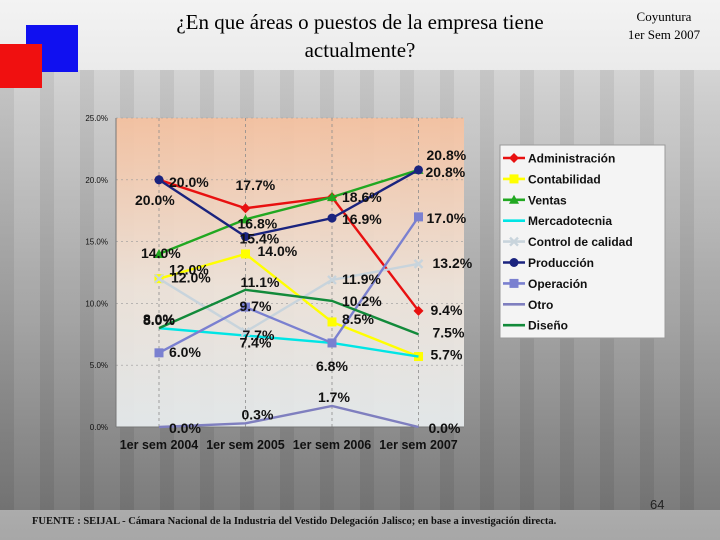 The image size is (720, 540). Describe the element at coordinates (564, 179) in the screenshot. I see `legend-label-contabilidad: Contabilidad` at that location.